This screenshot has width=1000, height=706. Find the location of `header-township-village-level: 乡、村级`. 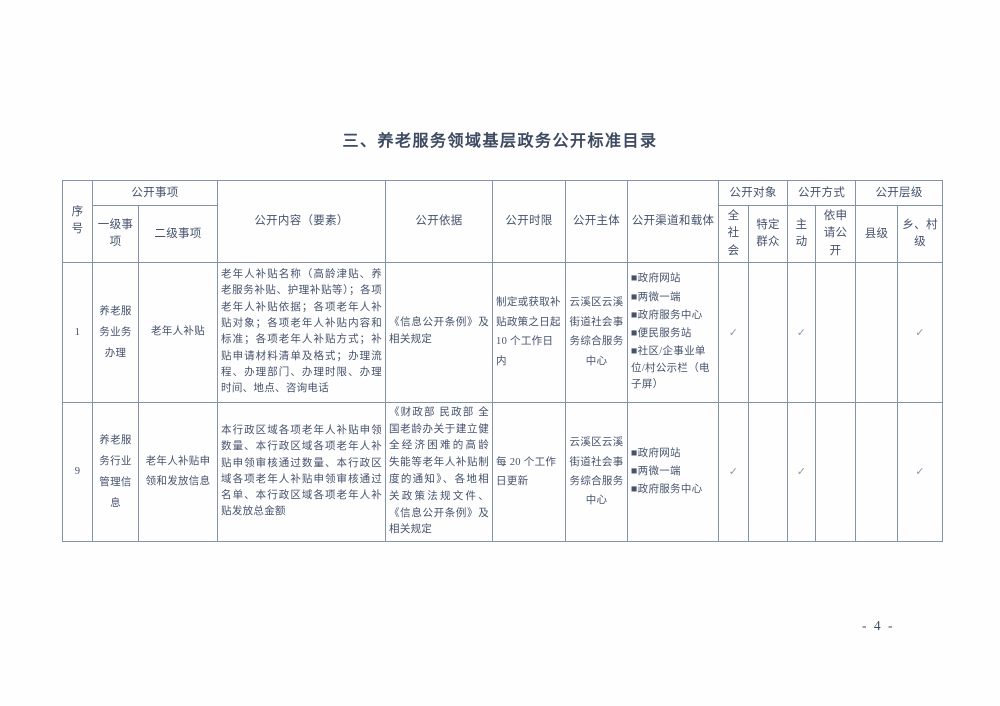

header-township-village-level: 乡、村级 is located at coordinates (920, 234).